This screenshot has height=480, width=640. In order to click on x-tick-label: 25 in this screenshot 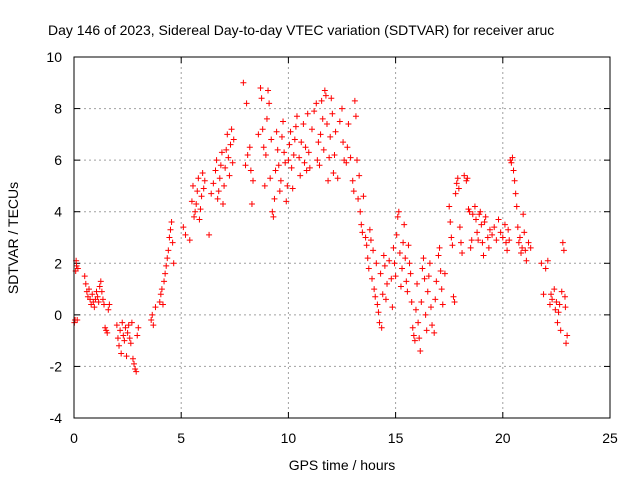, I will do `click(610, 438)`.